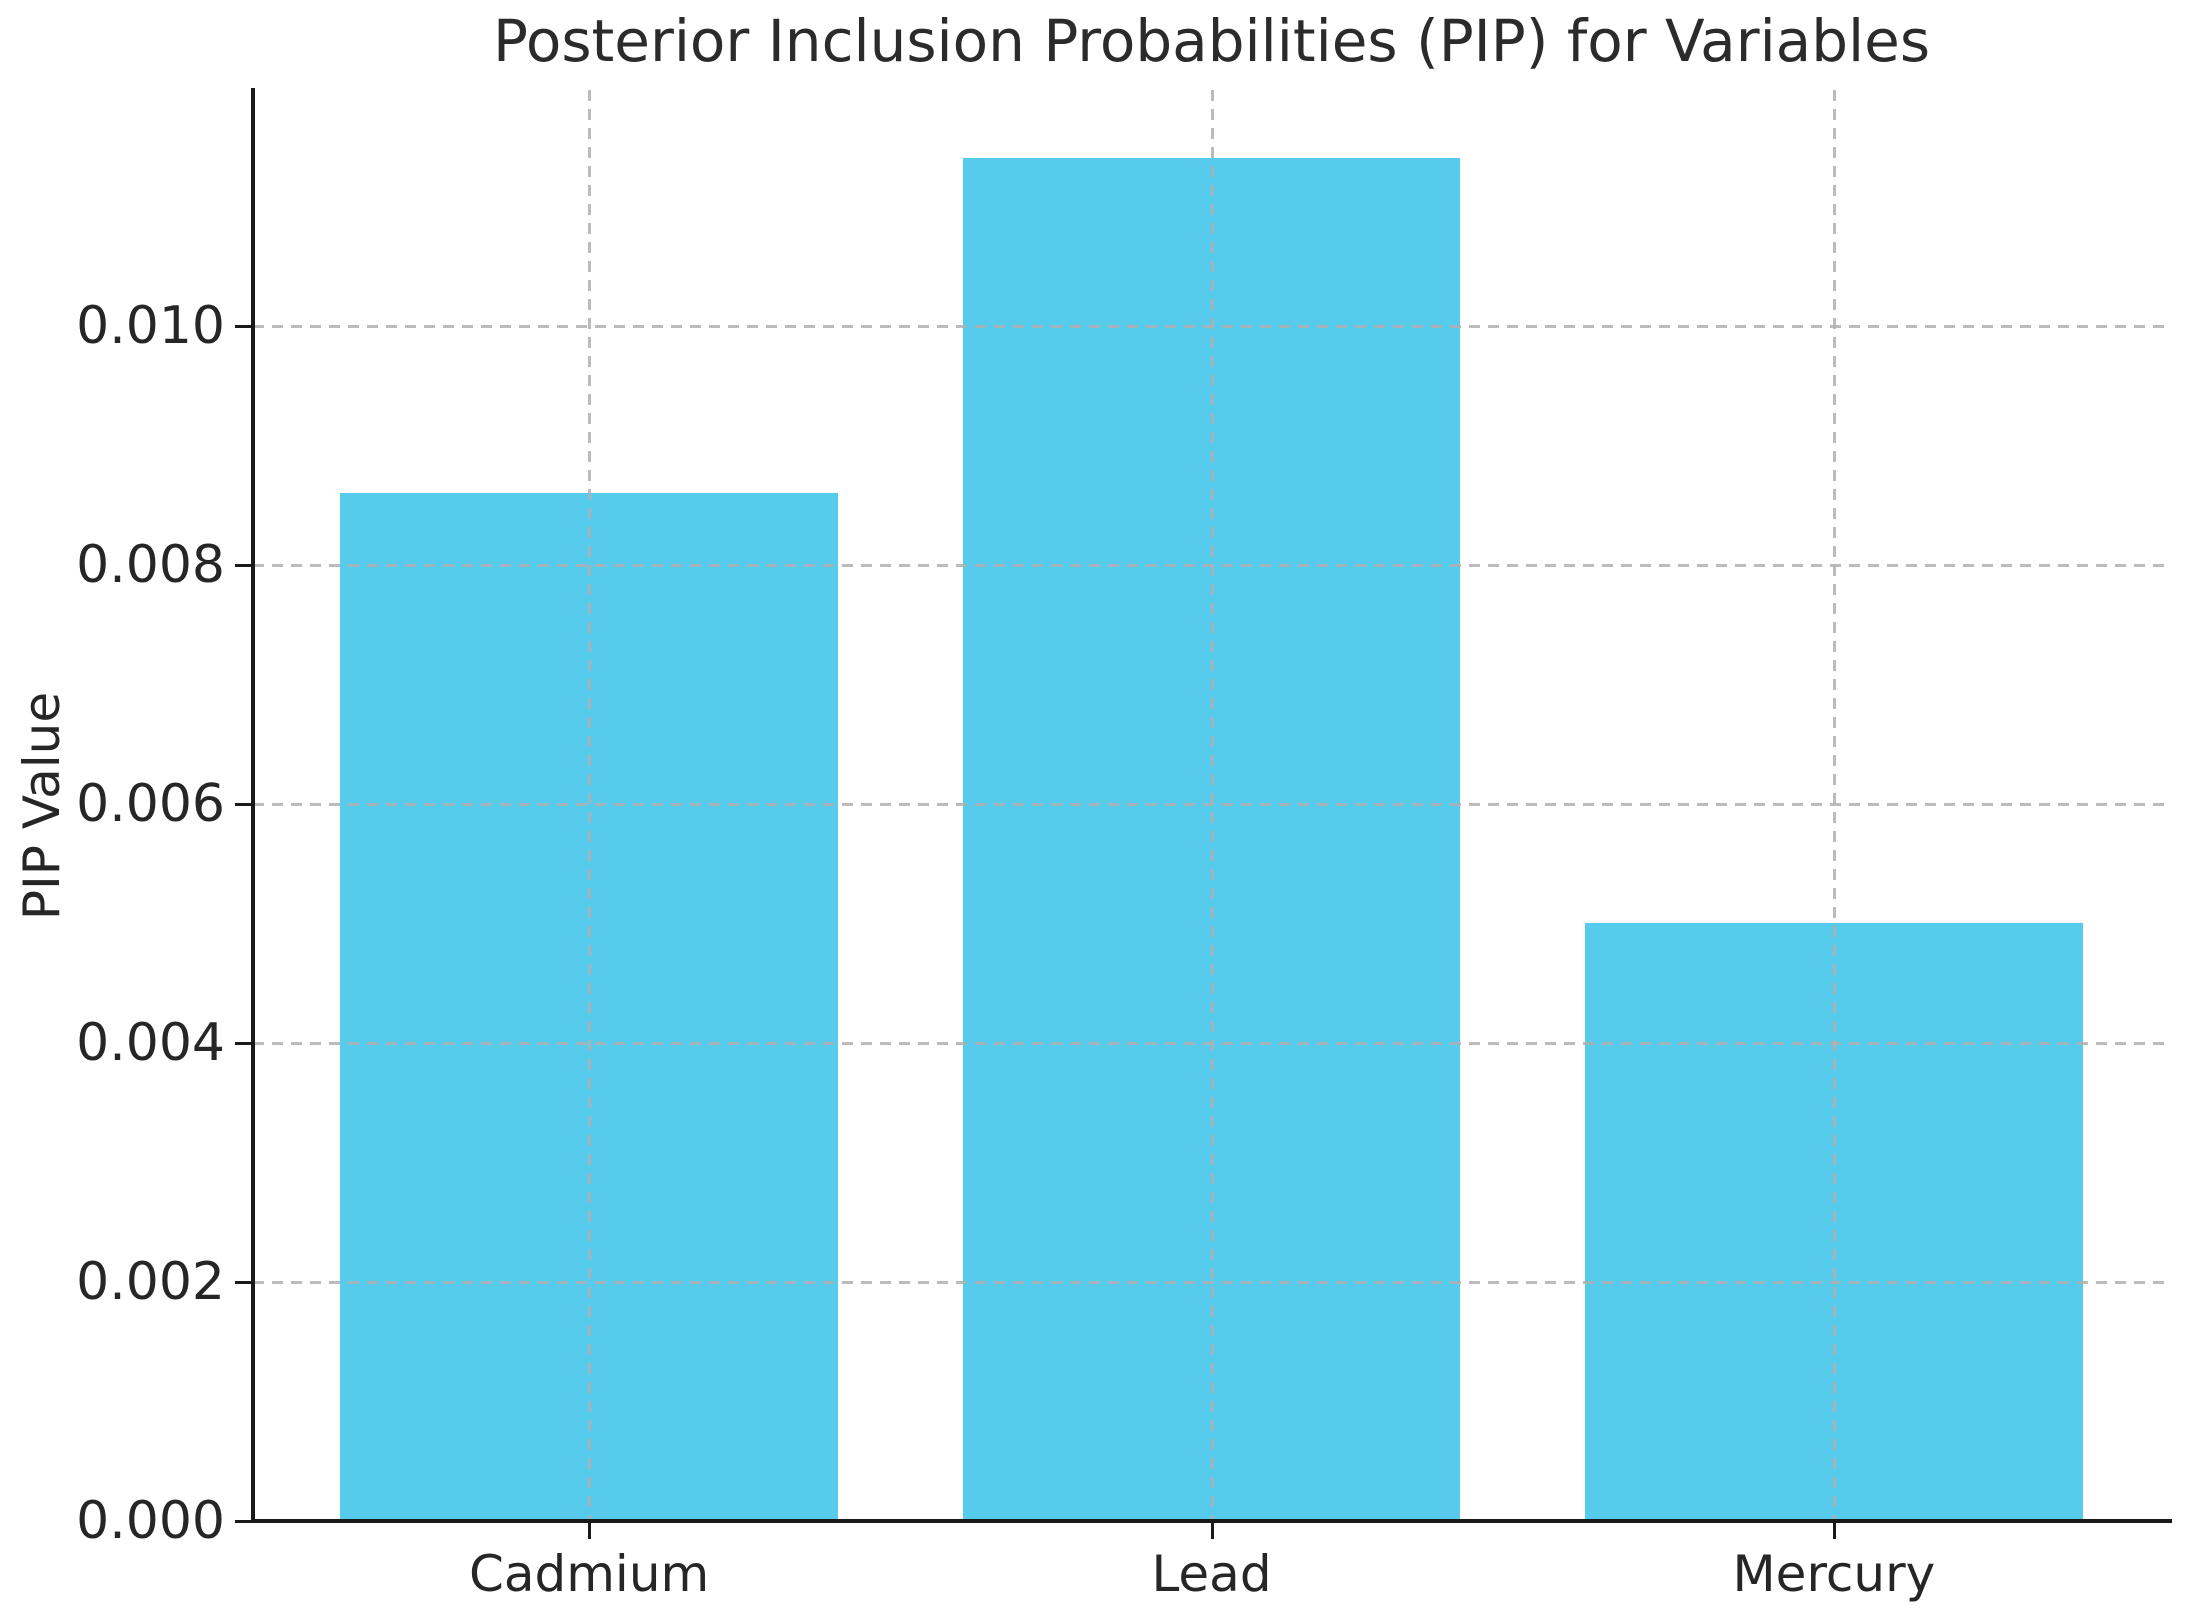 The width and height of the screenshot is (2190, 1609). Describe the element at coordinates (150, 1042) in the screenshot. I see `y-tick-label: 0.004` at that location.